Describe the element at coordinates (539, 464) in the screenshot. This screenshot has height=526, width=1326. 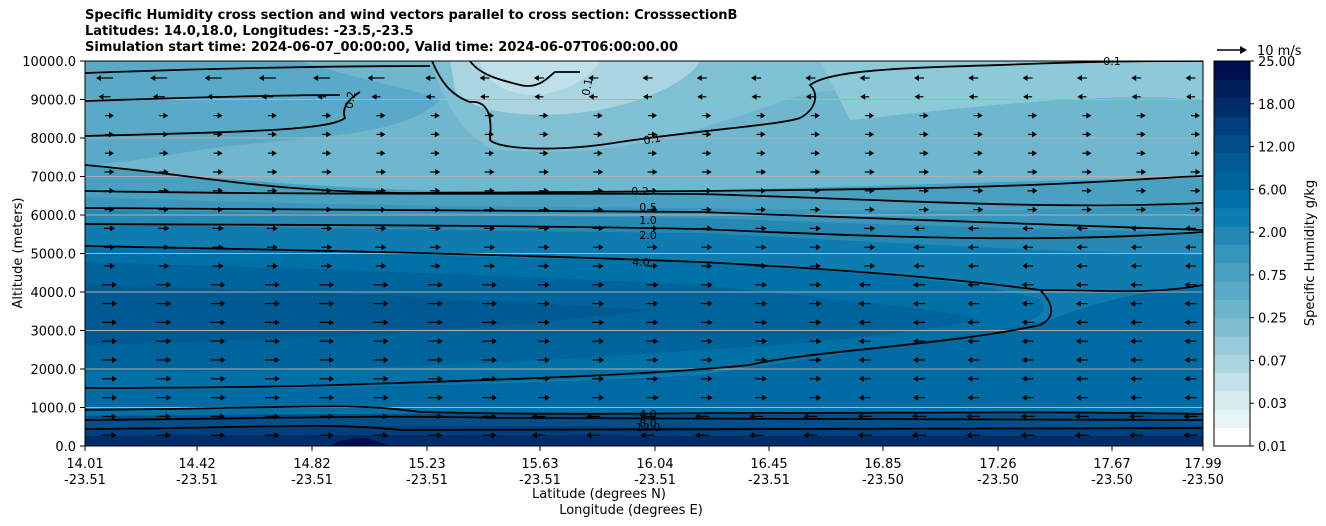
I see `x-tick-label-lat-4: 15.63` at that location.